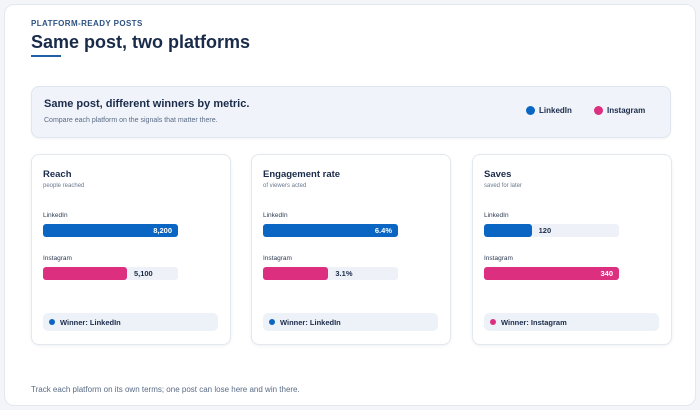  Describe the element at coordinates (147, 104) in the screenshot. I see `banner-title: Same post, different winners by metric.` at that location.